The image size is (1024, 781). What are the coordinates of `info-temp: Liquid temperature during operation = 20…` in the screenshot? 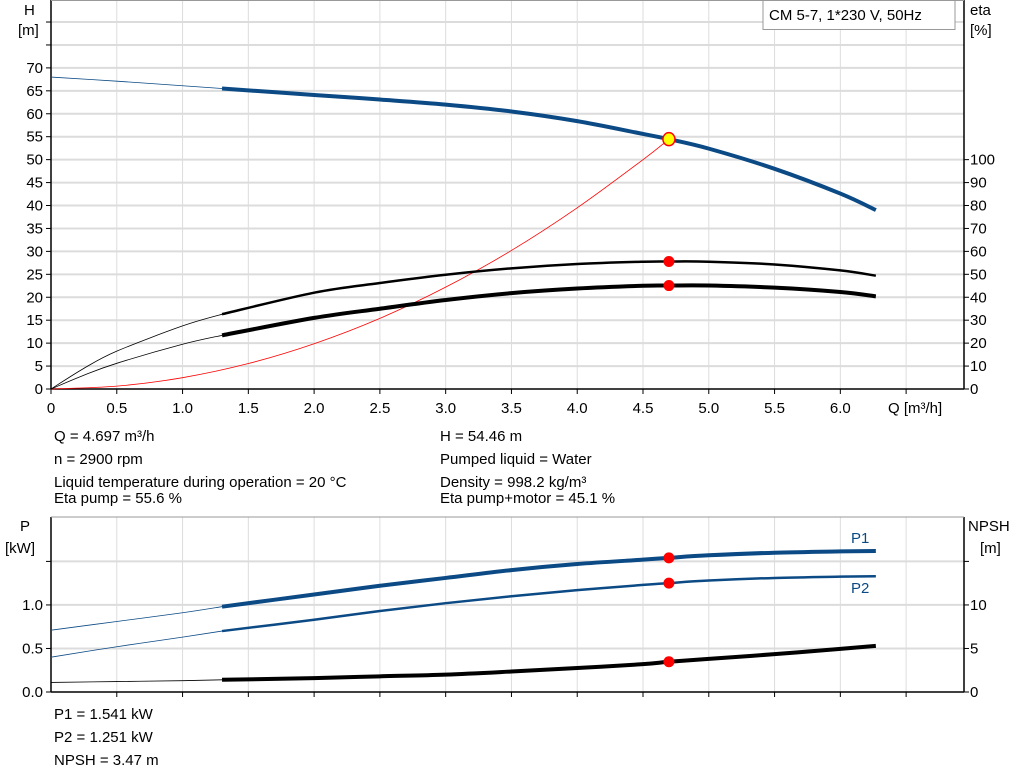 It's located at (200, 482).